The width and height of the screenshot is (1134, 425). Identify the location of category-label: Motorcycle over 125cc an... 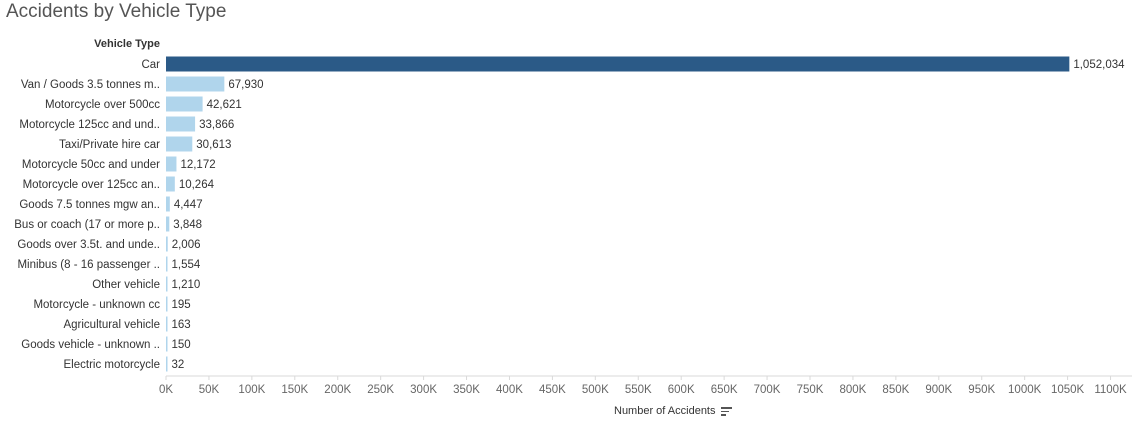
(91, 185).